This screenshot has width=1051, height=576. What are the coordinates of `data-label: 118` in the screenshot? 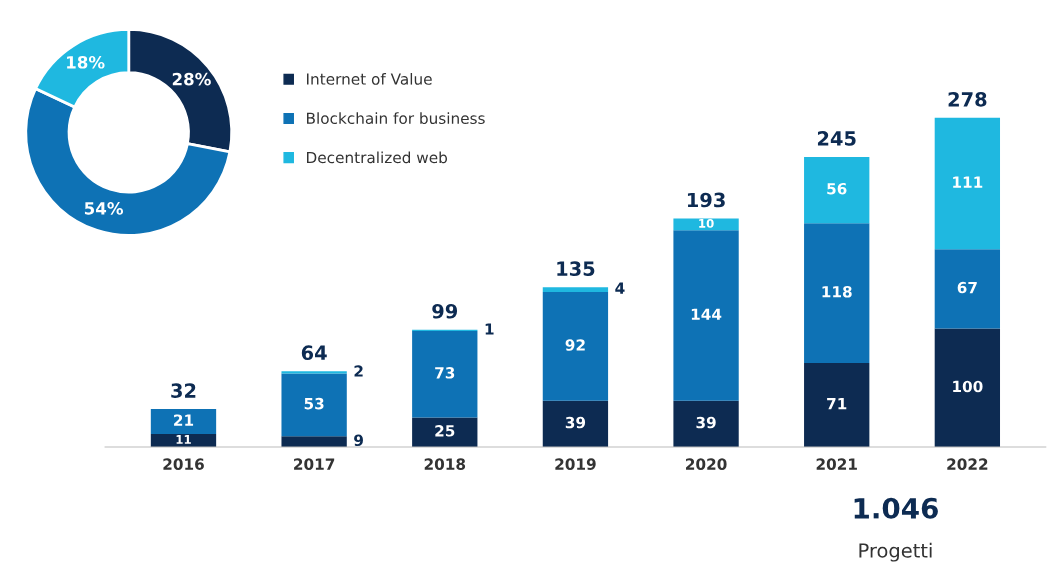 It's located at (837, 291).